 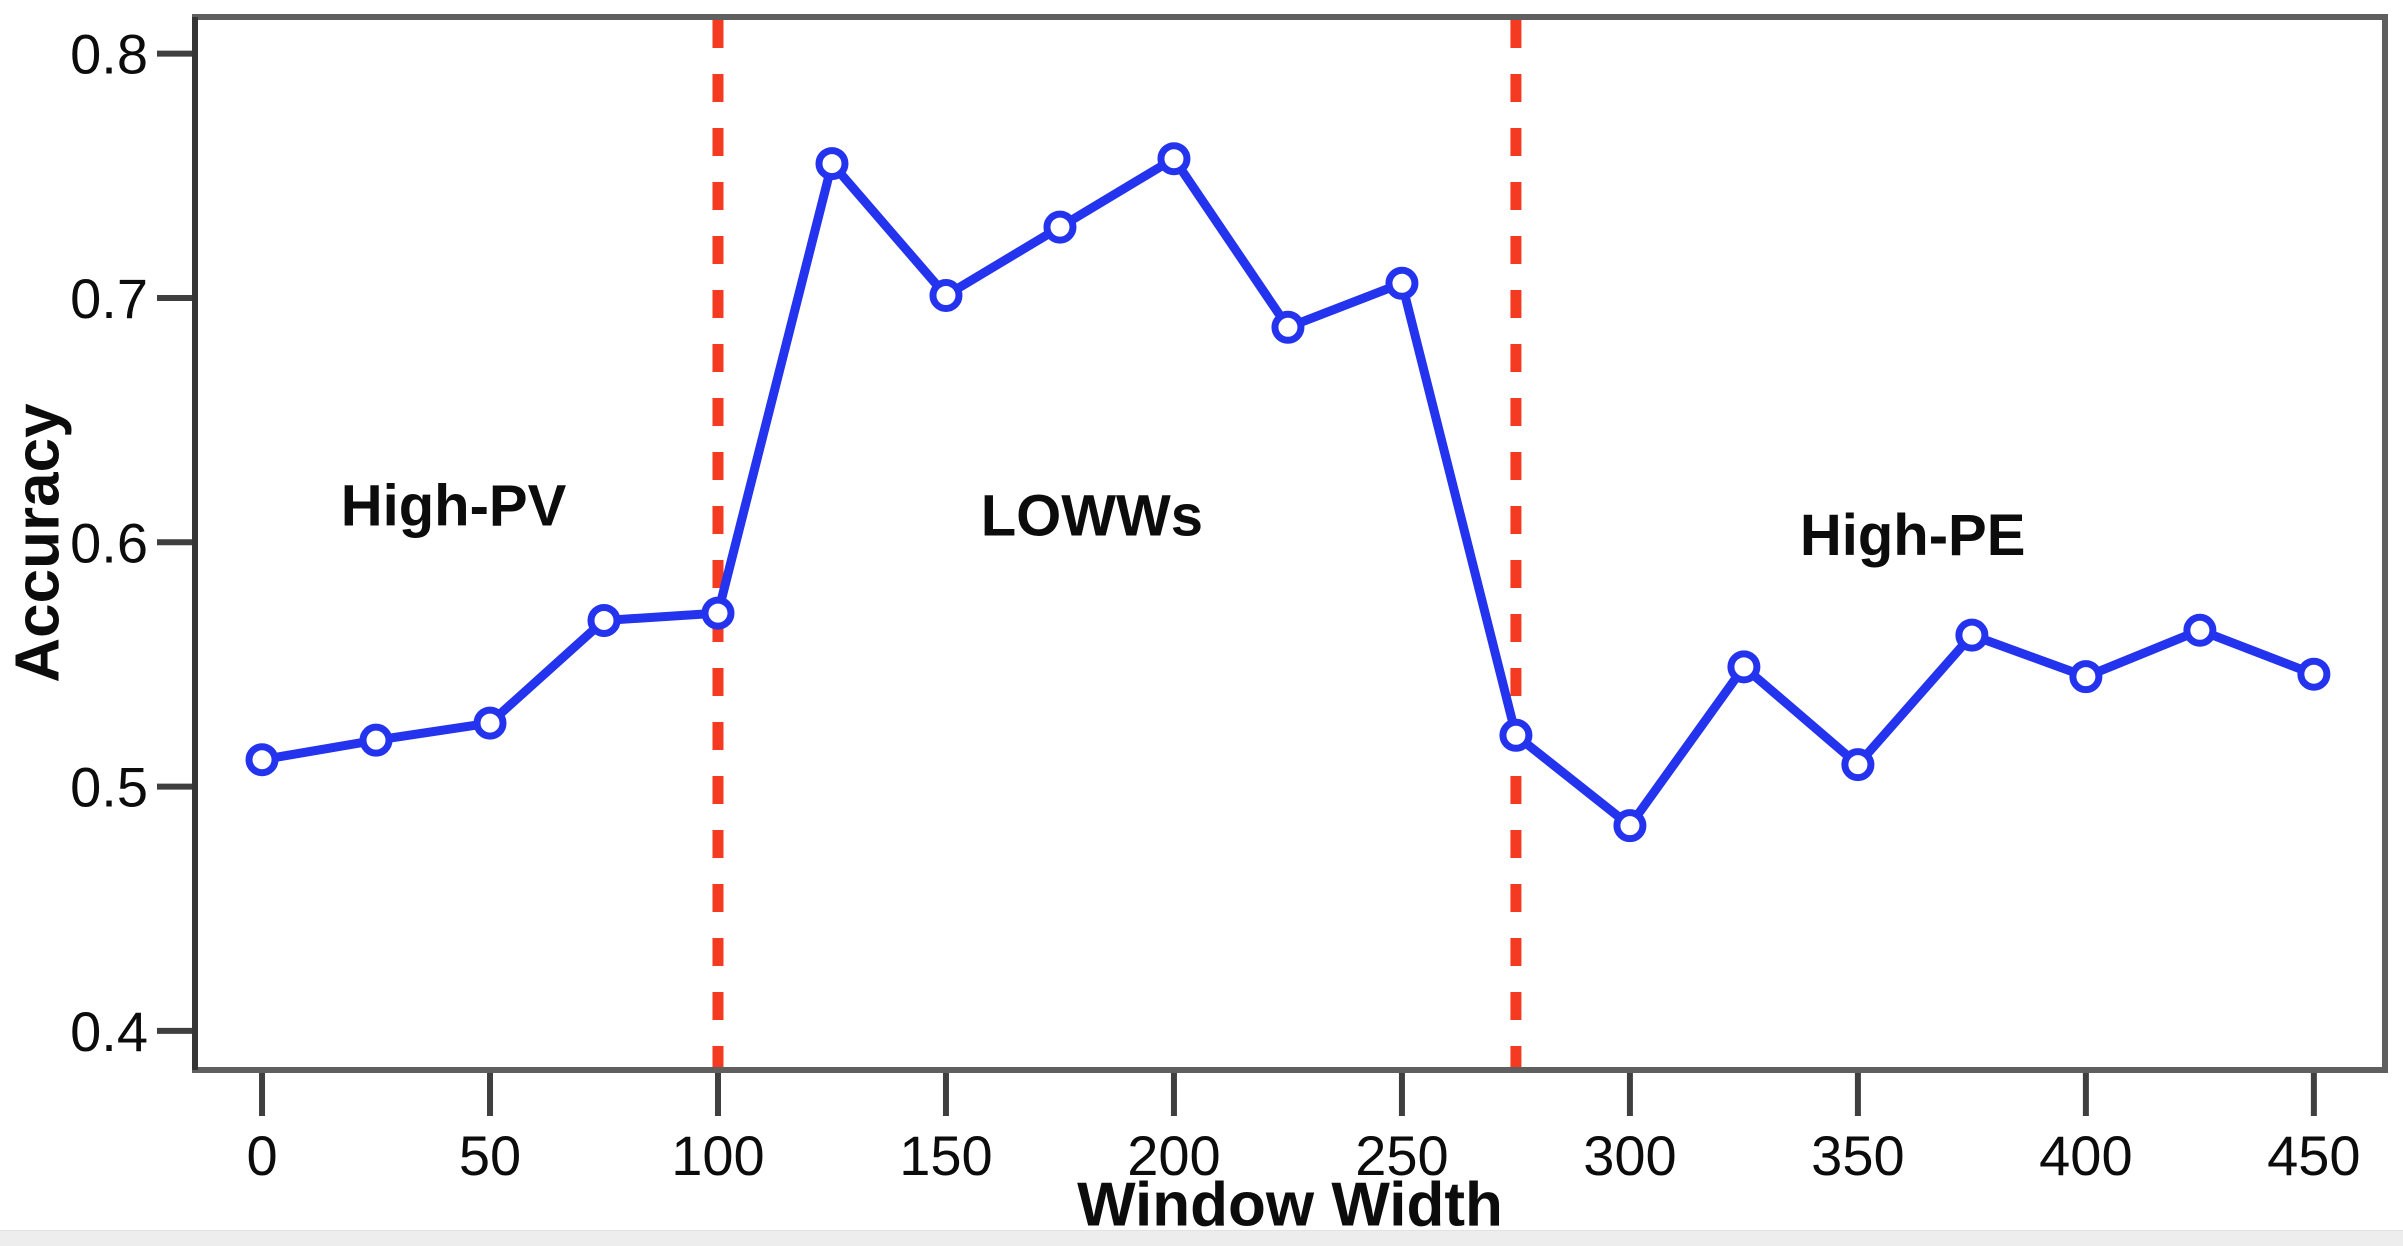 I want to click on y-tick-label: 0.5, so click(x=109, y=787).